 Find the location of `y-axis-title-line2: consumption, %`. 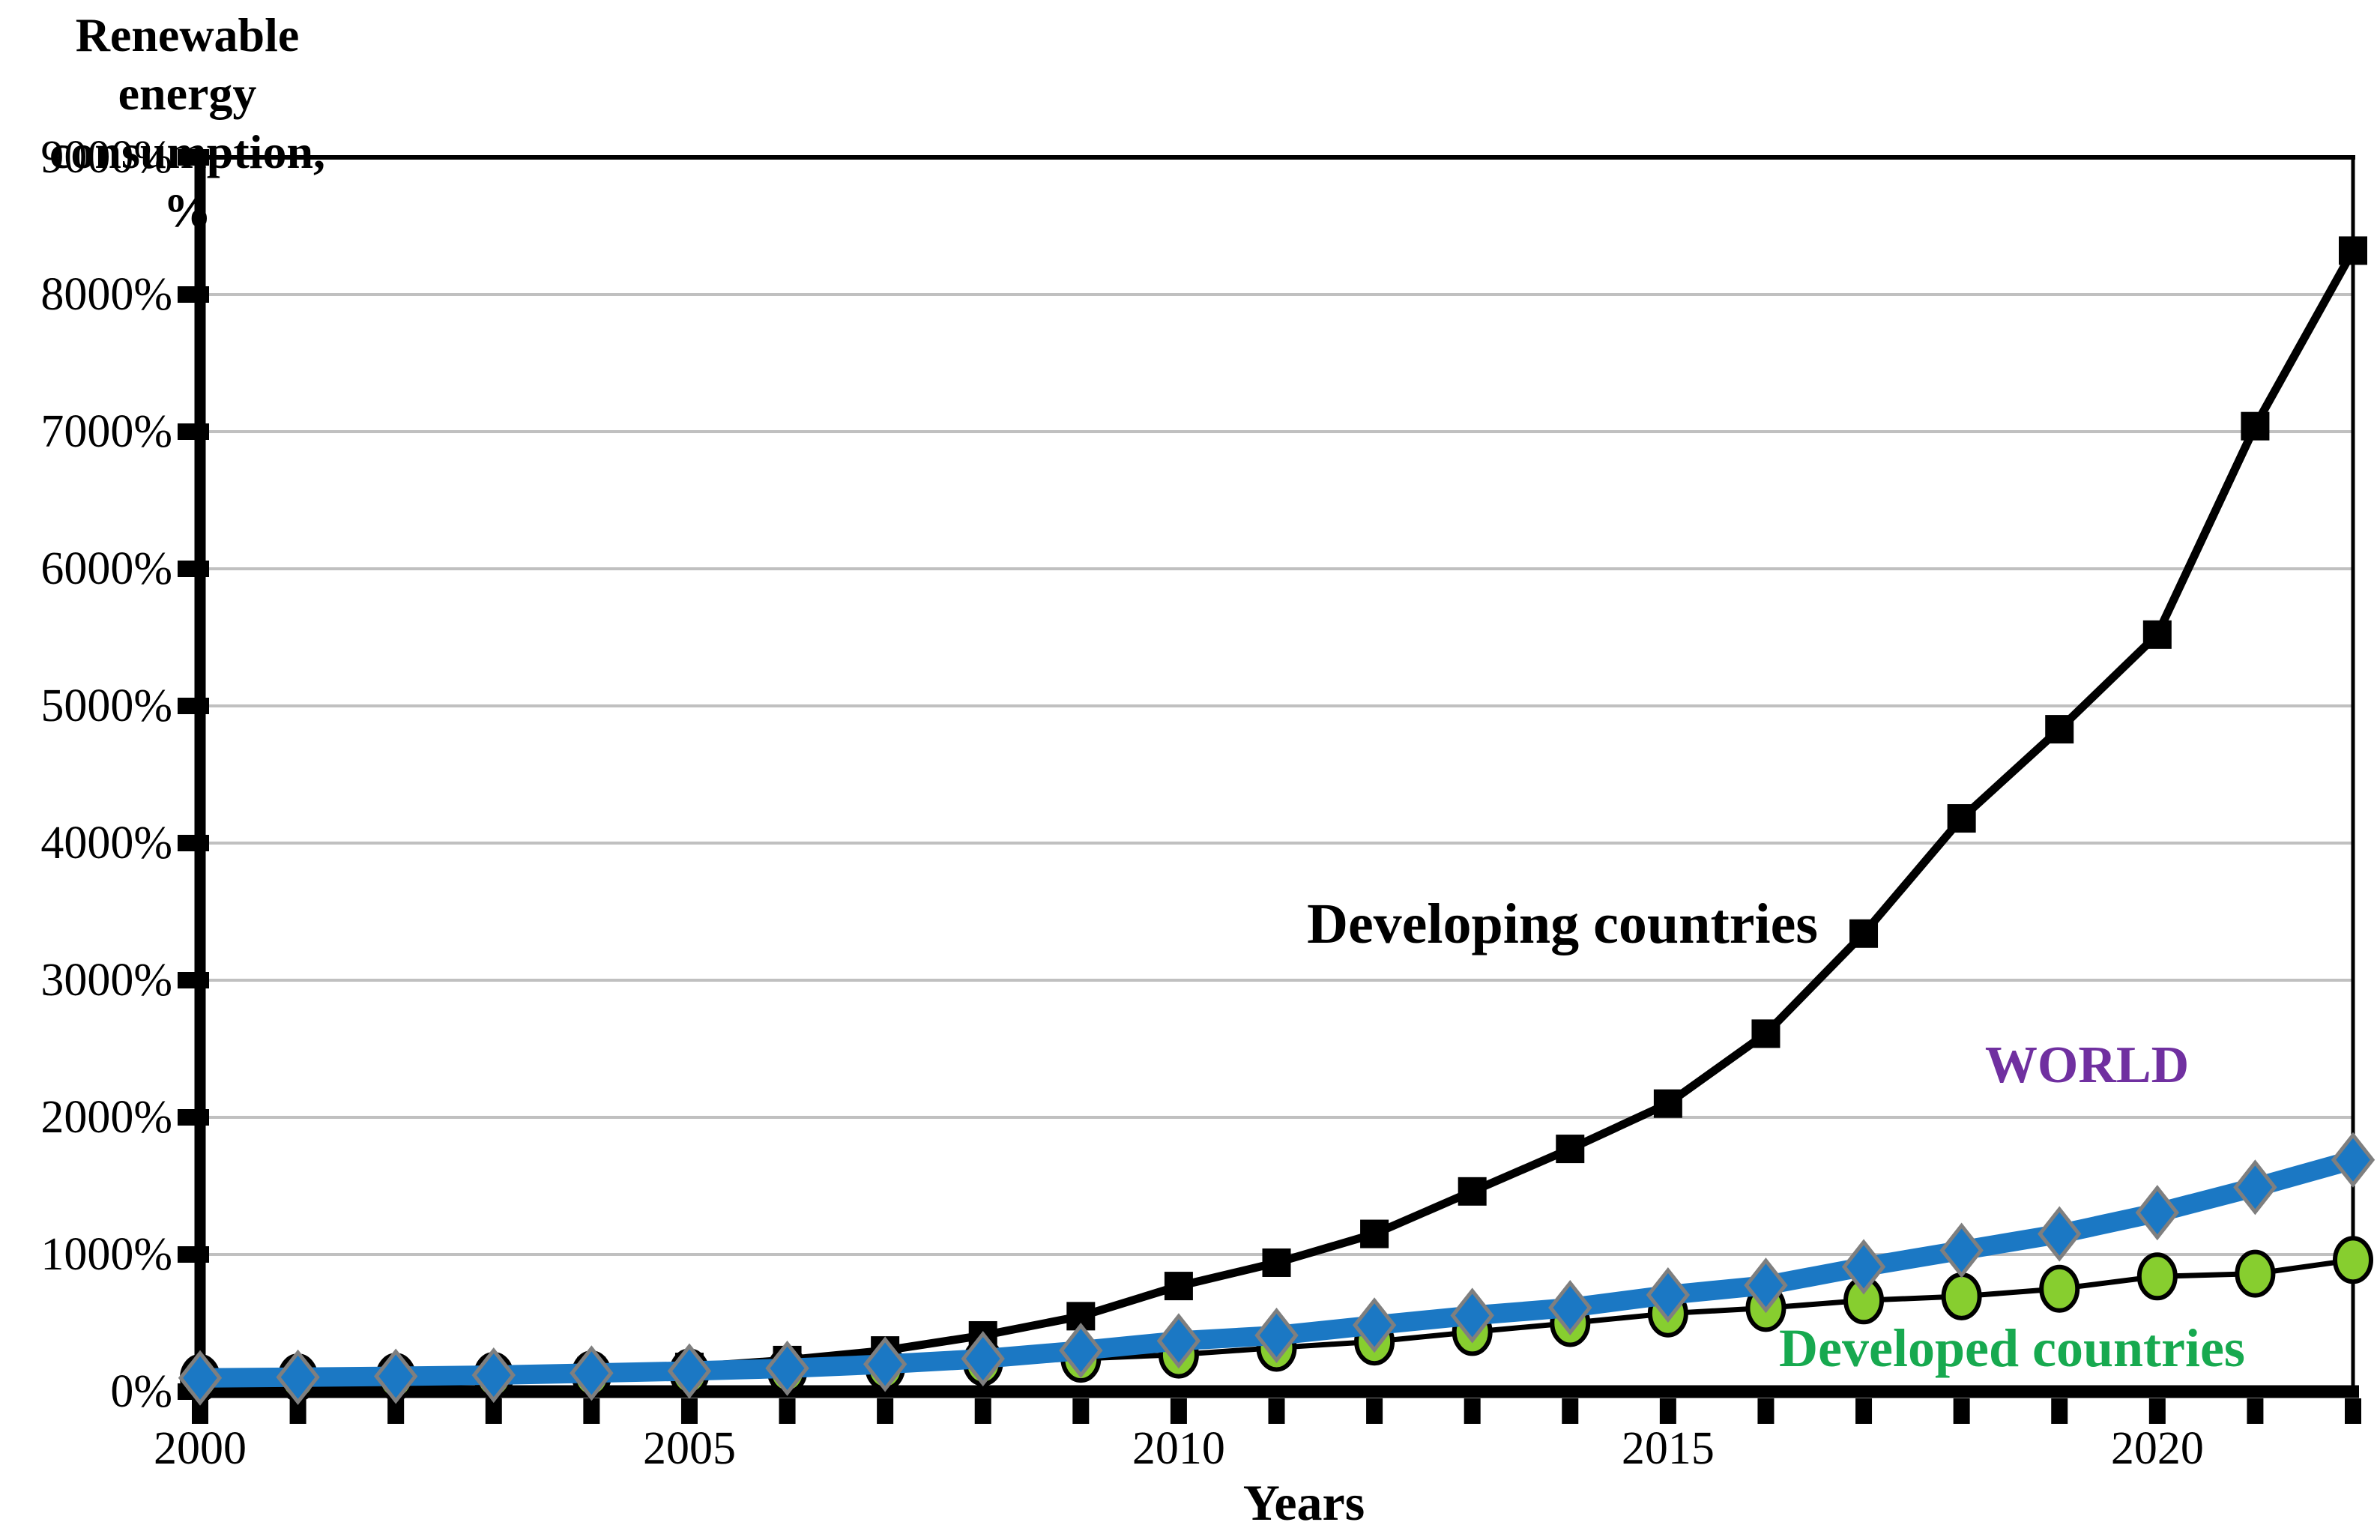

y-axis-title-line2: consumption, % is located at coordinates (187, 181).